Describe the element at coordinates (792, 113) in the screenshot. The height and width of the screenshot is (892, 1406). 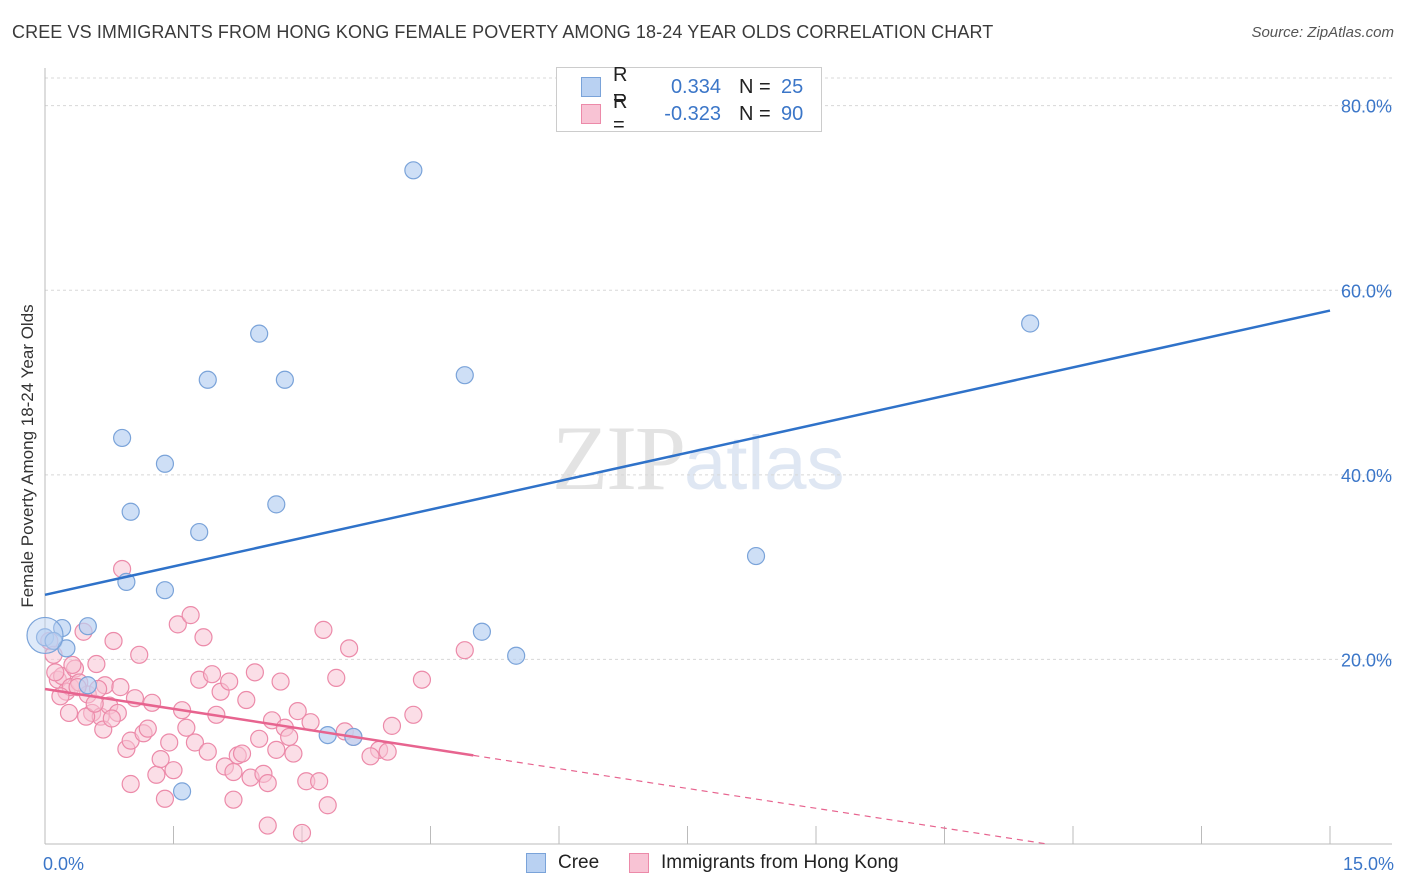
I see `hk-n-value: 90` at that location.